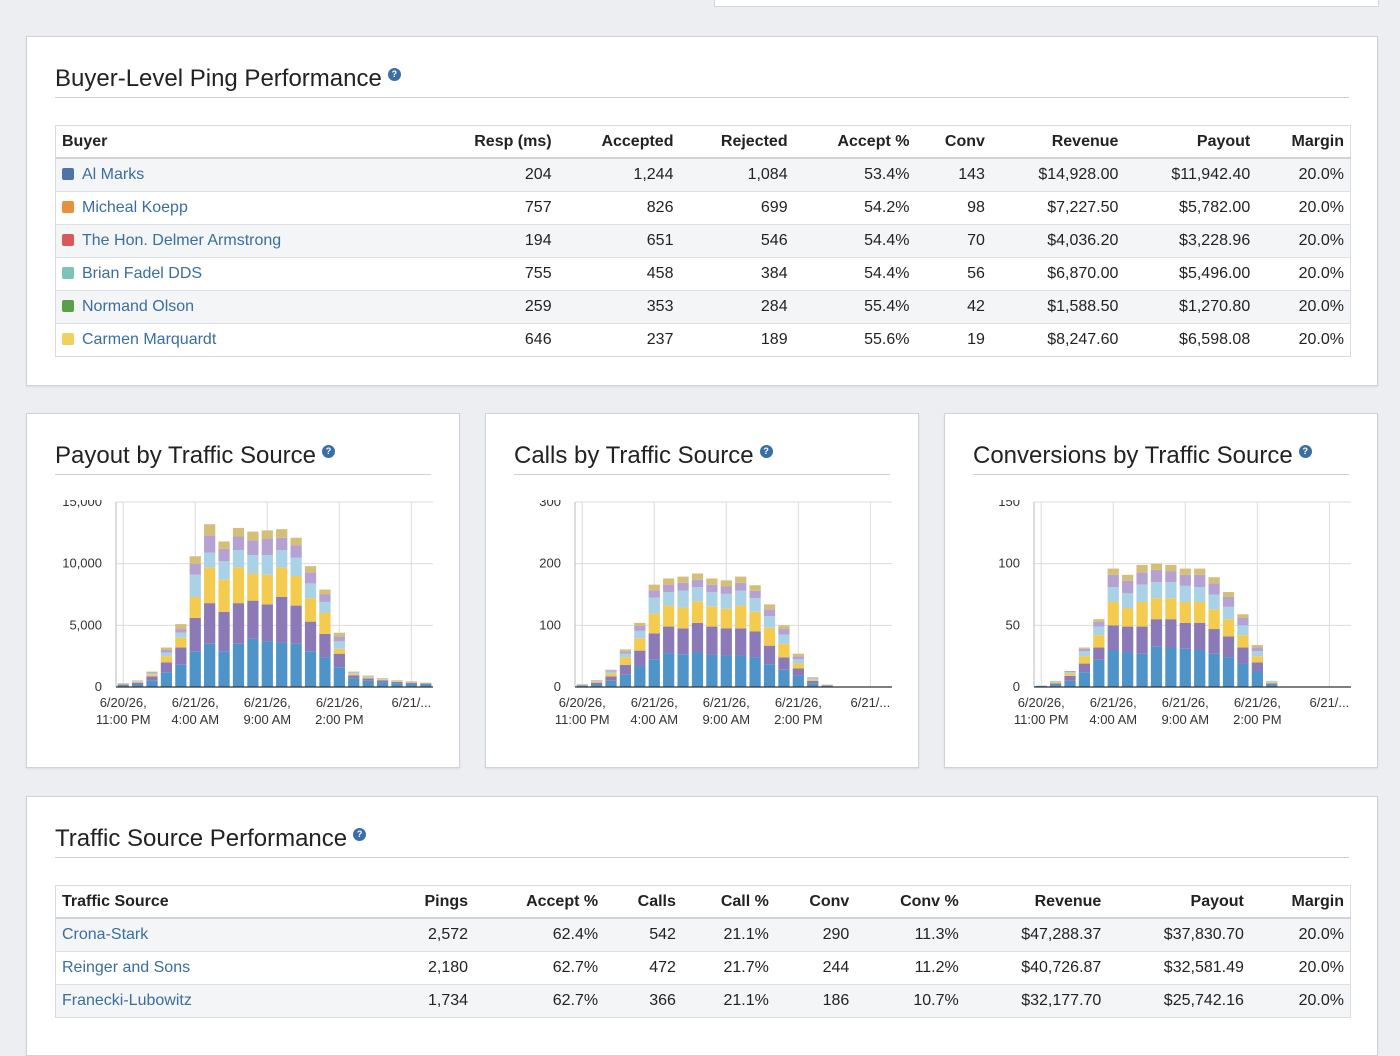 This screenshot has height=1056, width=1400. I want to click on col-pings: Pings, so click(431, 902).